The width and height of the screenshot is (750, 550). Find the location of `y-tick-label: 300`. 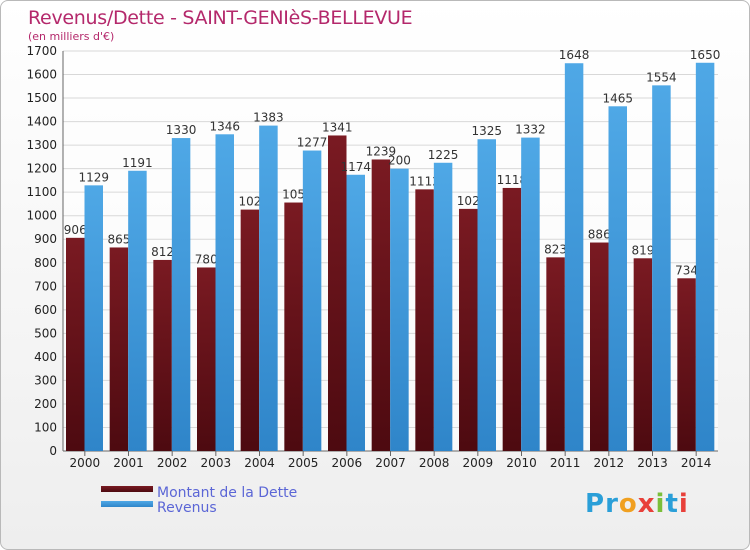

y-tick-label: 300 is located at coordinates (45, 380).